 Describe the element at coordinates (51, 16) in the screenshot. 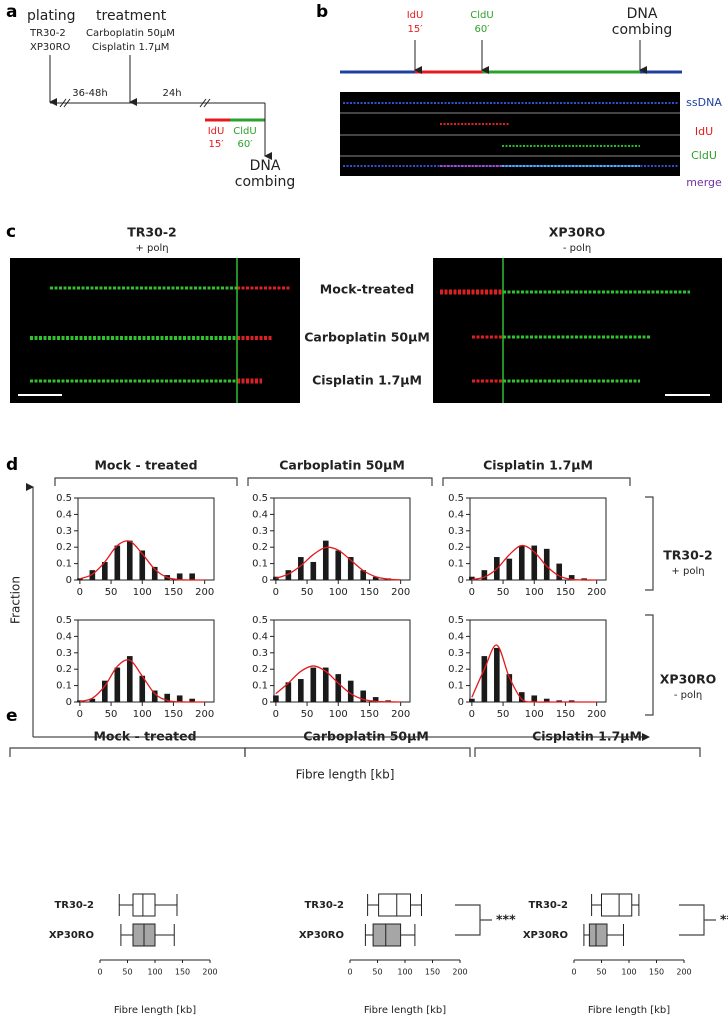

I see `step-label: plating` at that location.